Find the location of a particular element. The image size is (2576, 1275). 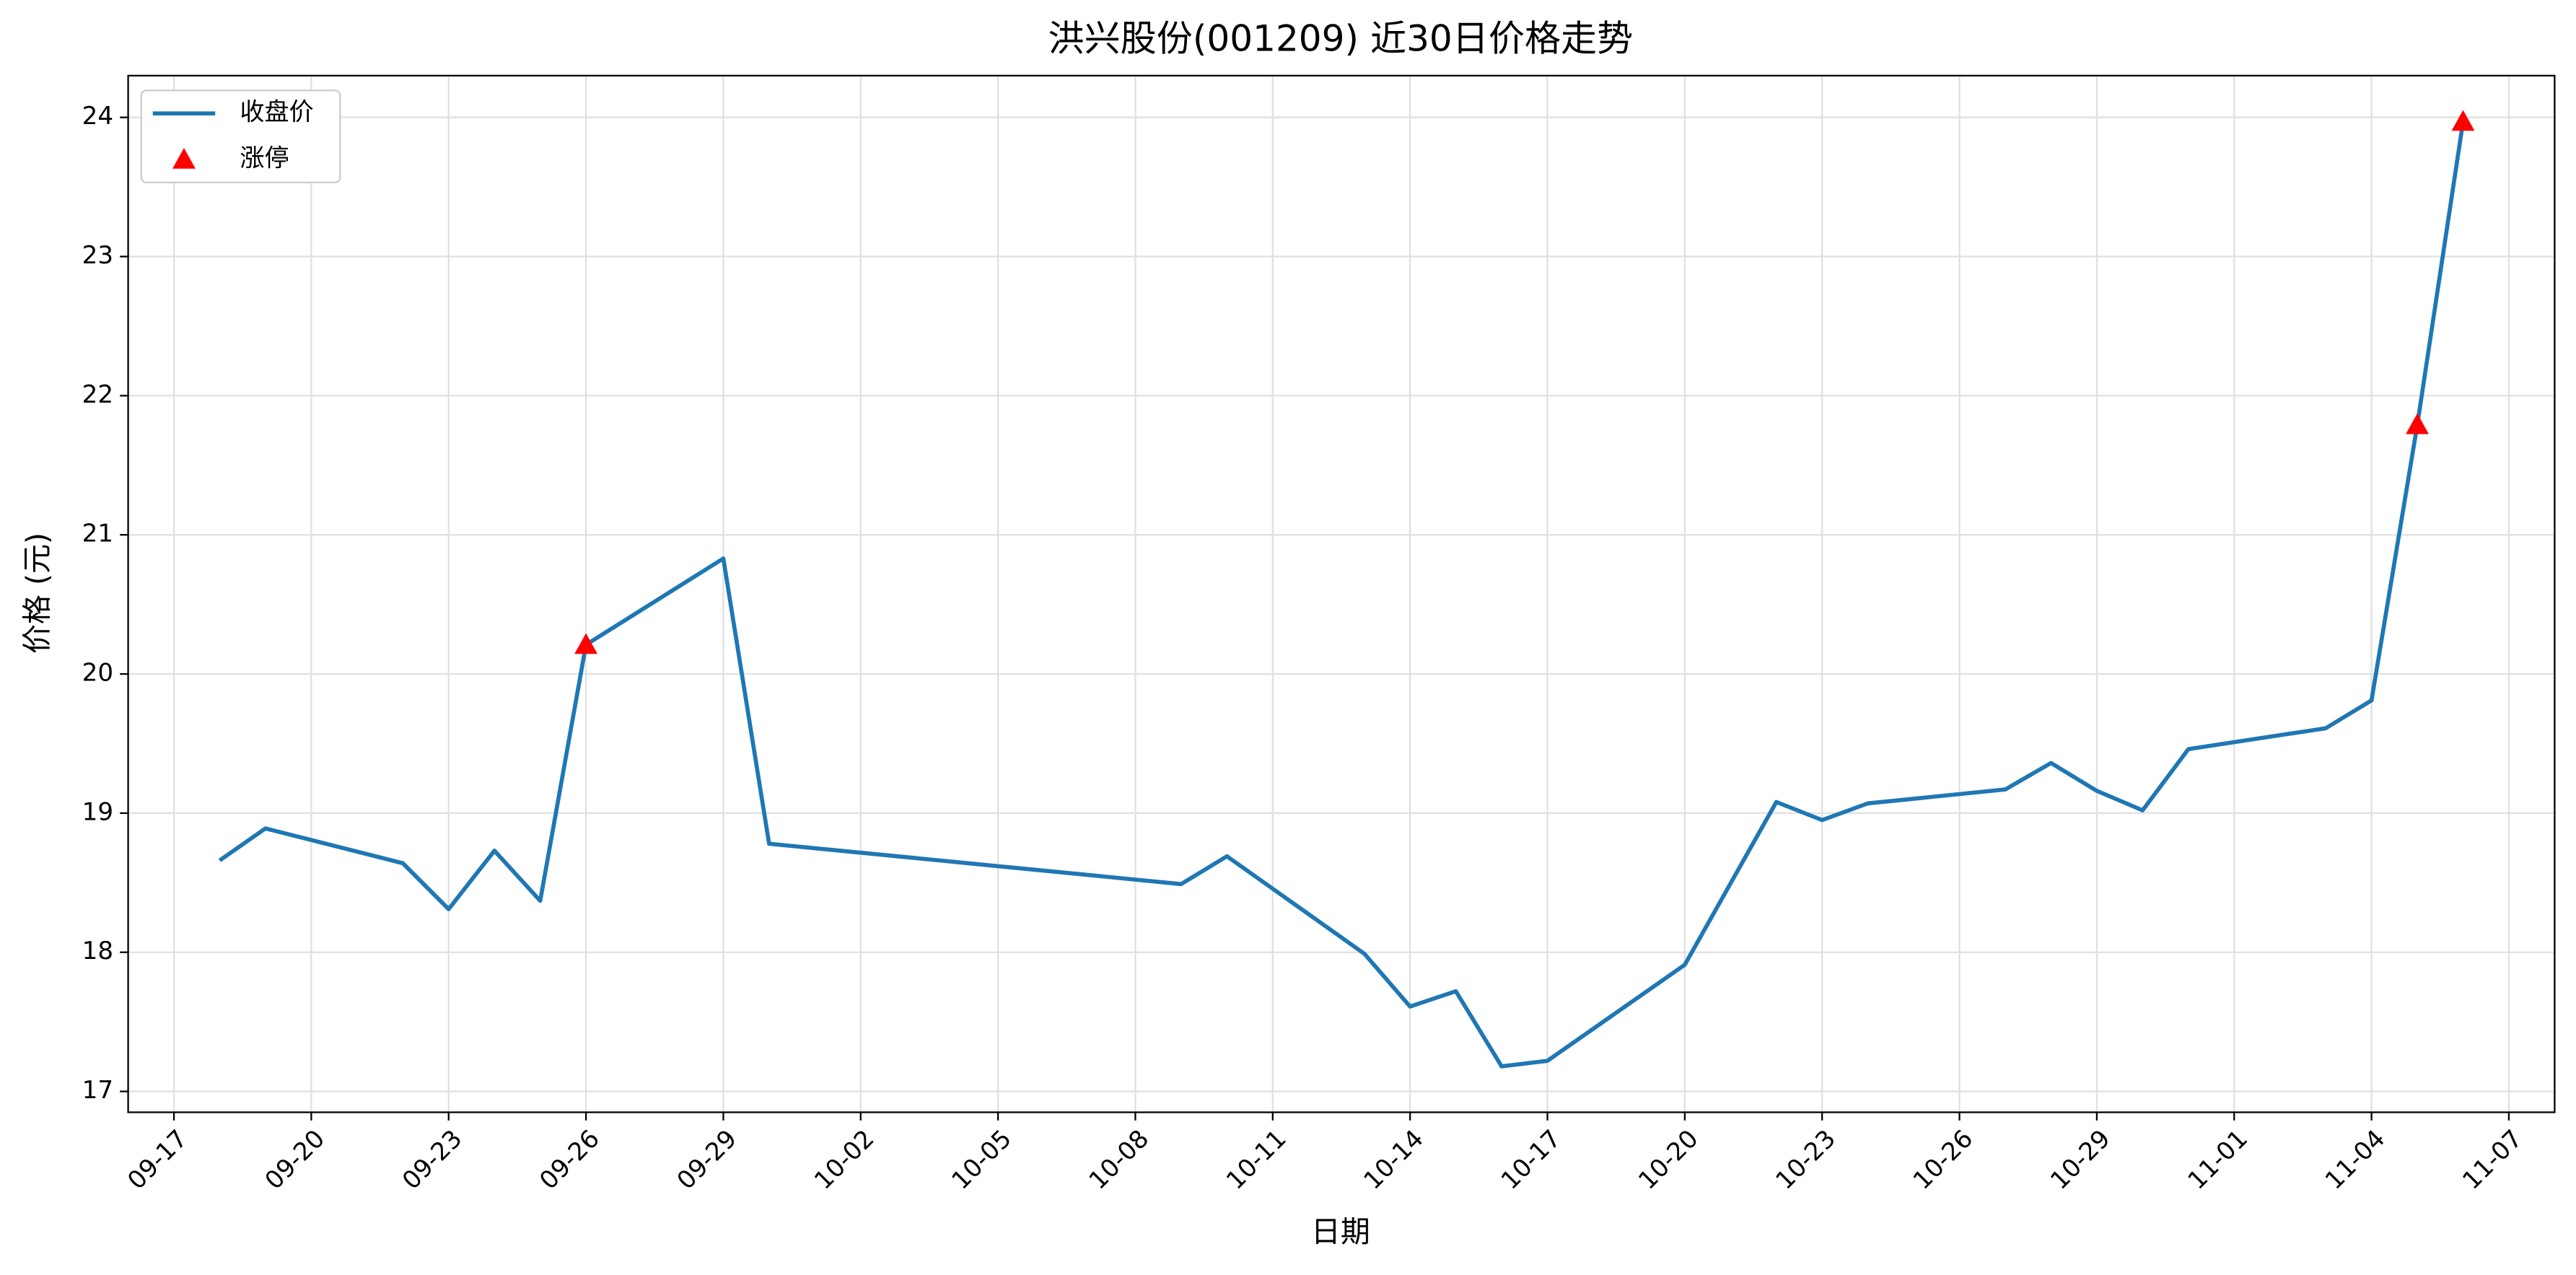

y-tick-label: 17 is located at coordinates (97, 1091).